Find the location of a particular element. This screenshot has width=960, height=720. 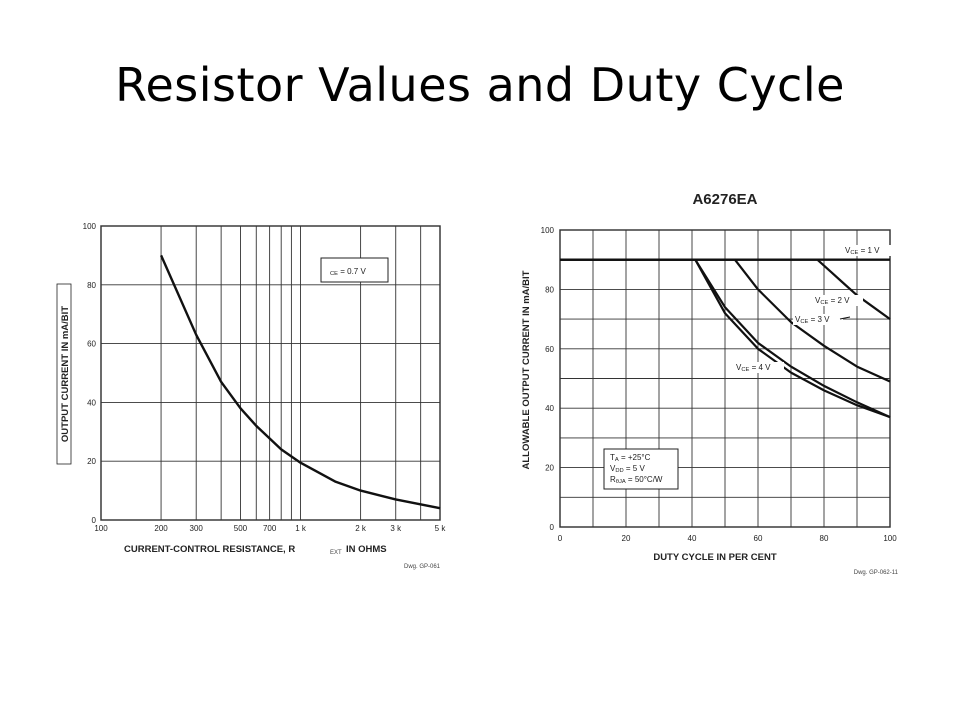

slide-title: Resistor Values and Duty Cycle is located at coordinates (480, 85).